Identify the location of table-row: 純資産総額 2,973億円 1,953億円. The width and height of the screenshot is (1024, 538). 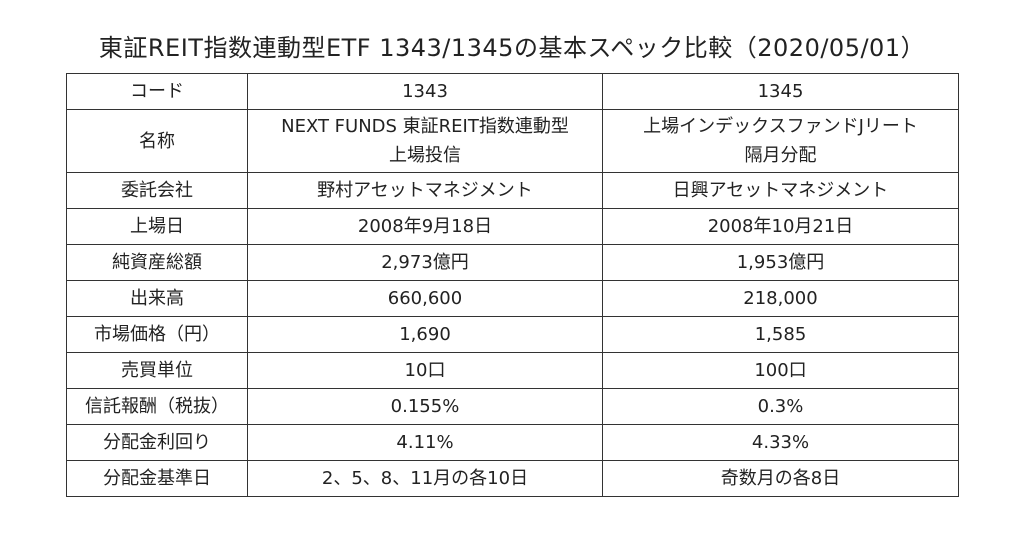
(512, 262).